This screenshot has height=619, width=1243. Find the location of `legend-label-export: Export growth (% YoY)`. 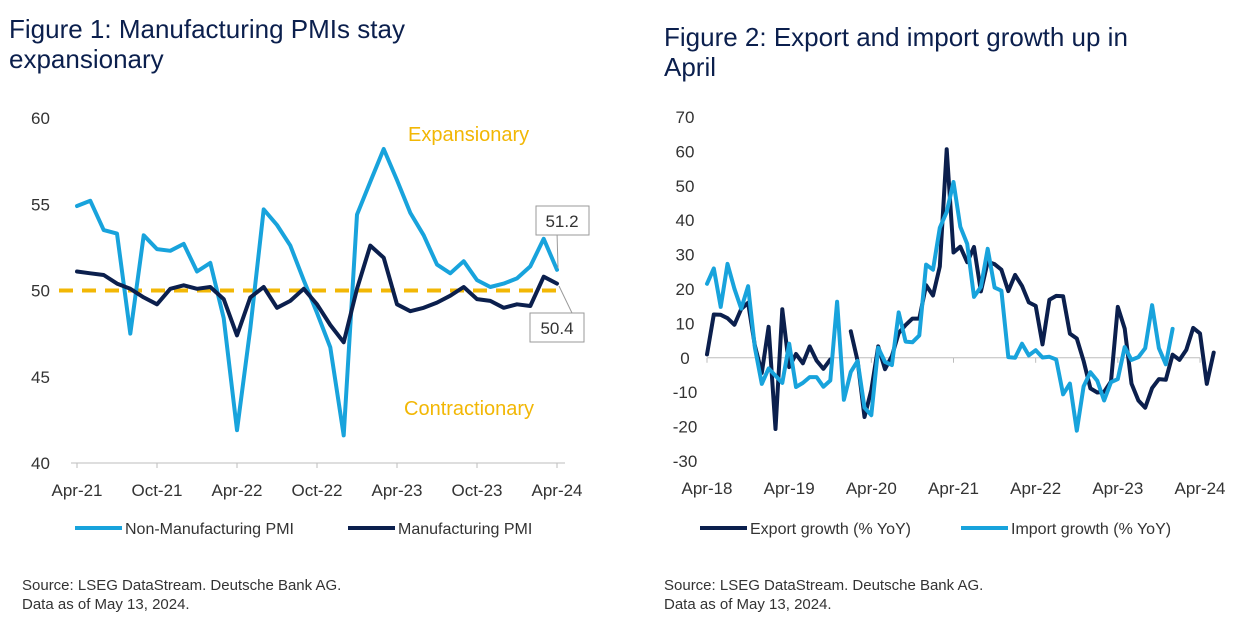

legend-label-export: Export growth (% YoY) is located at coordinates (830, 529).